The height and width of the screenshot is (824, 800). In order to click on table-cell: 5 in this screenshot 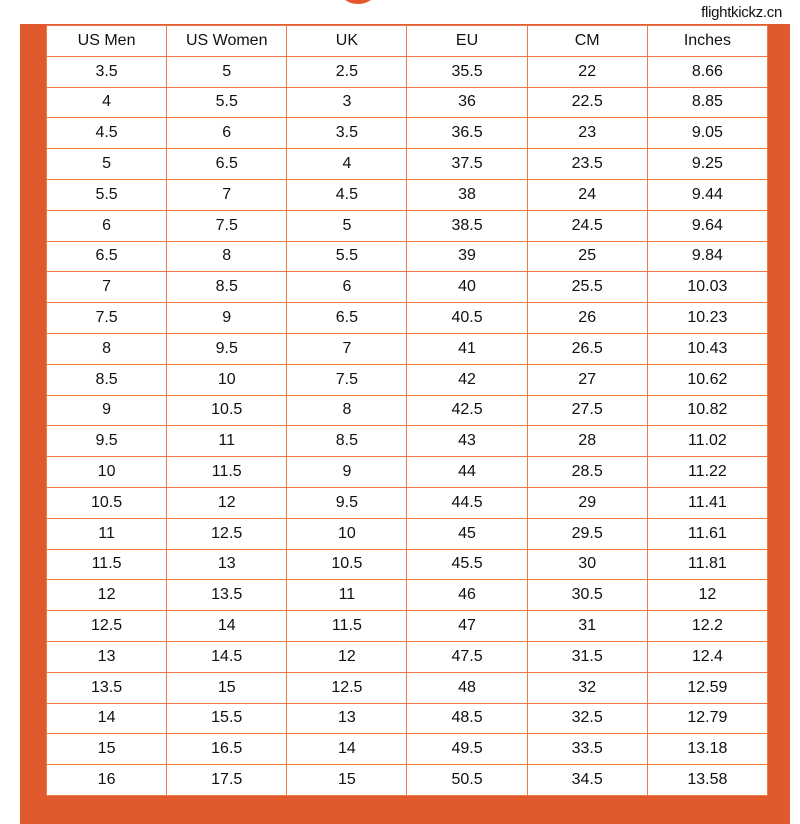, I will do `click(227, 71)`.